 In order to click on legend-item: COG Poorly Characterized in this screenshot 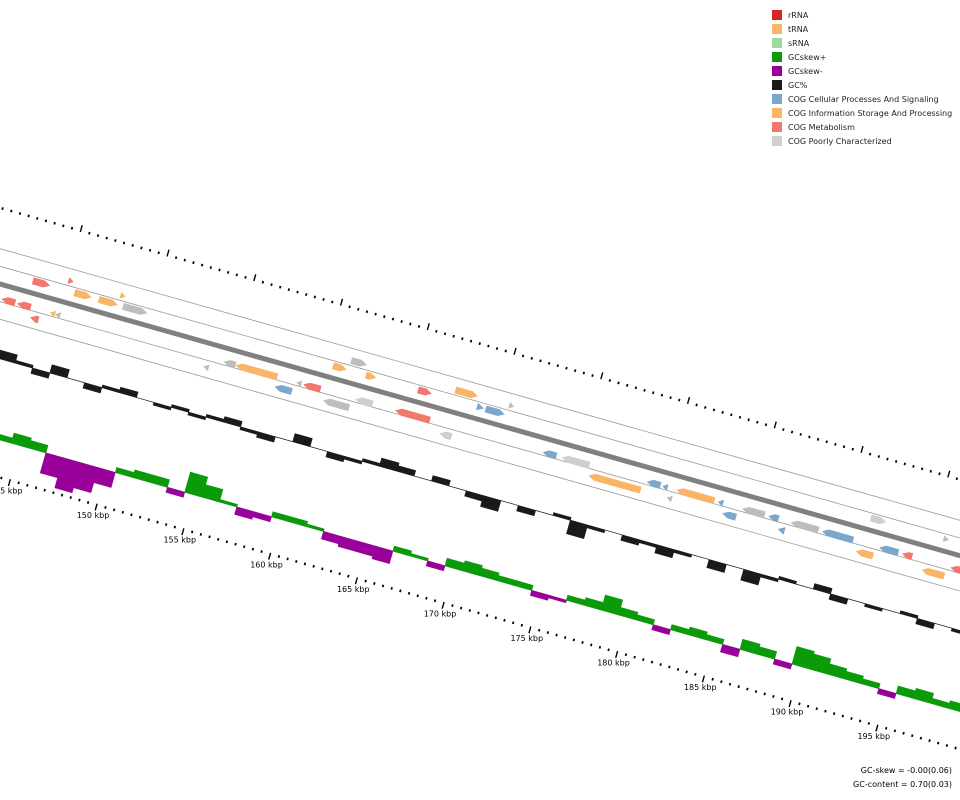, I will do `click(866, 141)`.